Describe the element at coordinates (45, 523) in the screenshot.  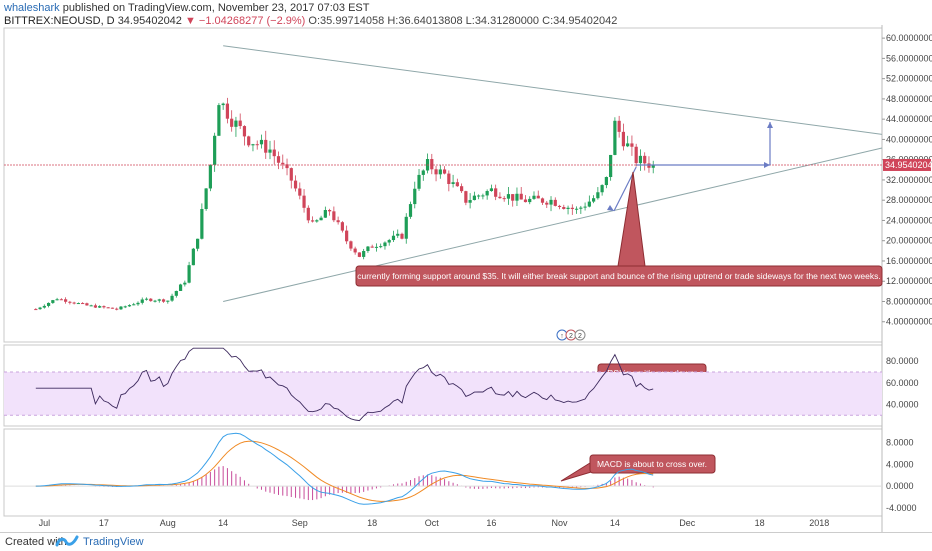
I see `time-tick-label: Jul` at that location.